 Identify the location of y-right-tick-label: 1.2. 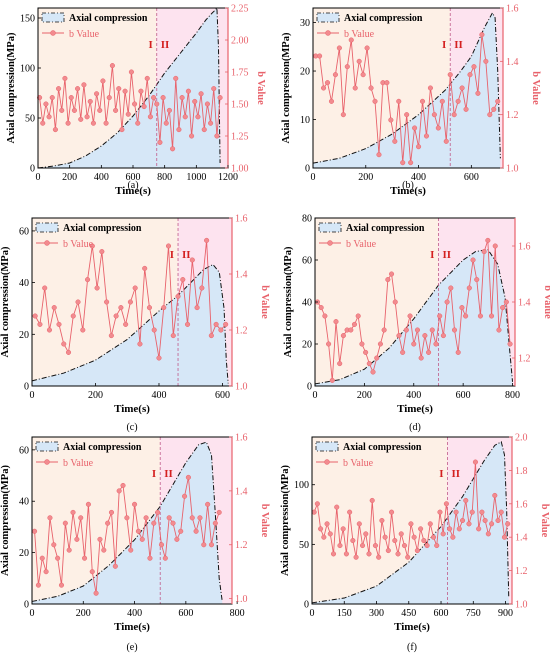
(521, 571).